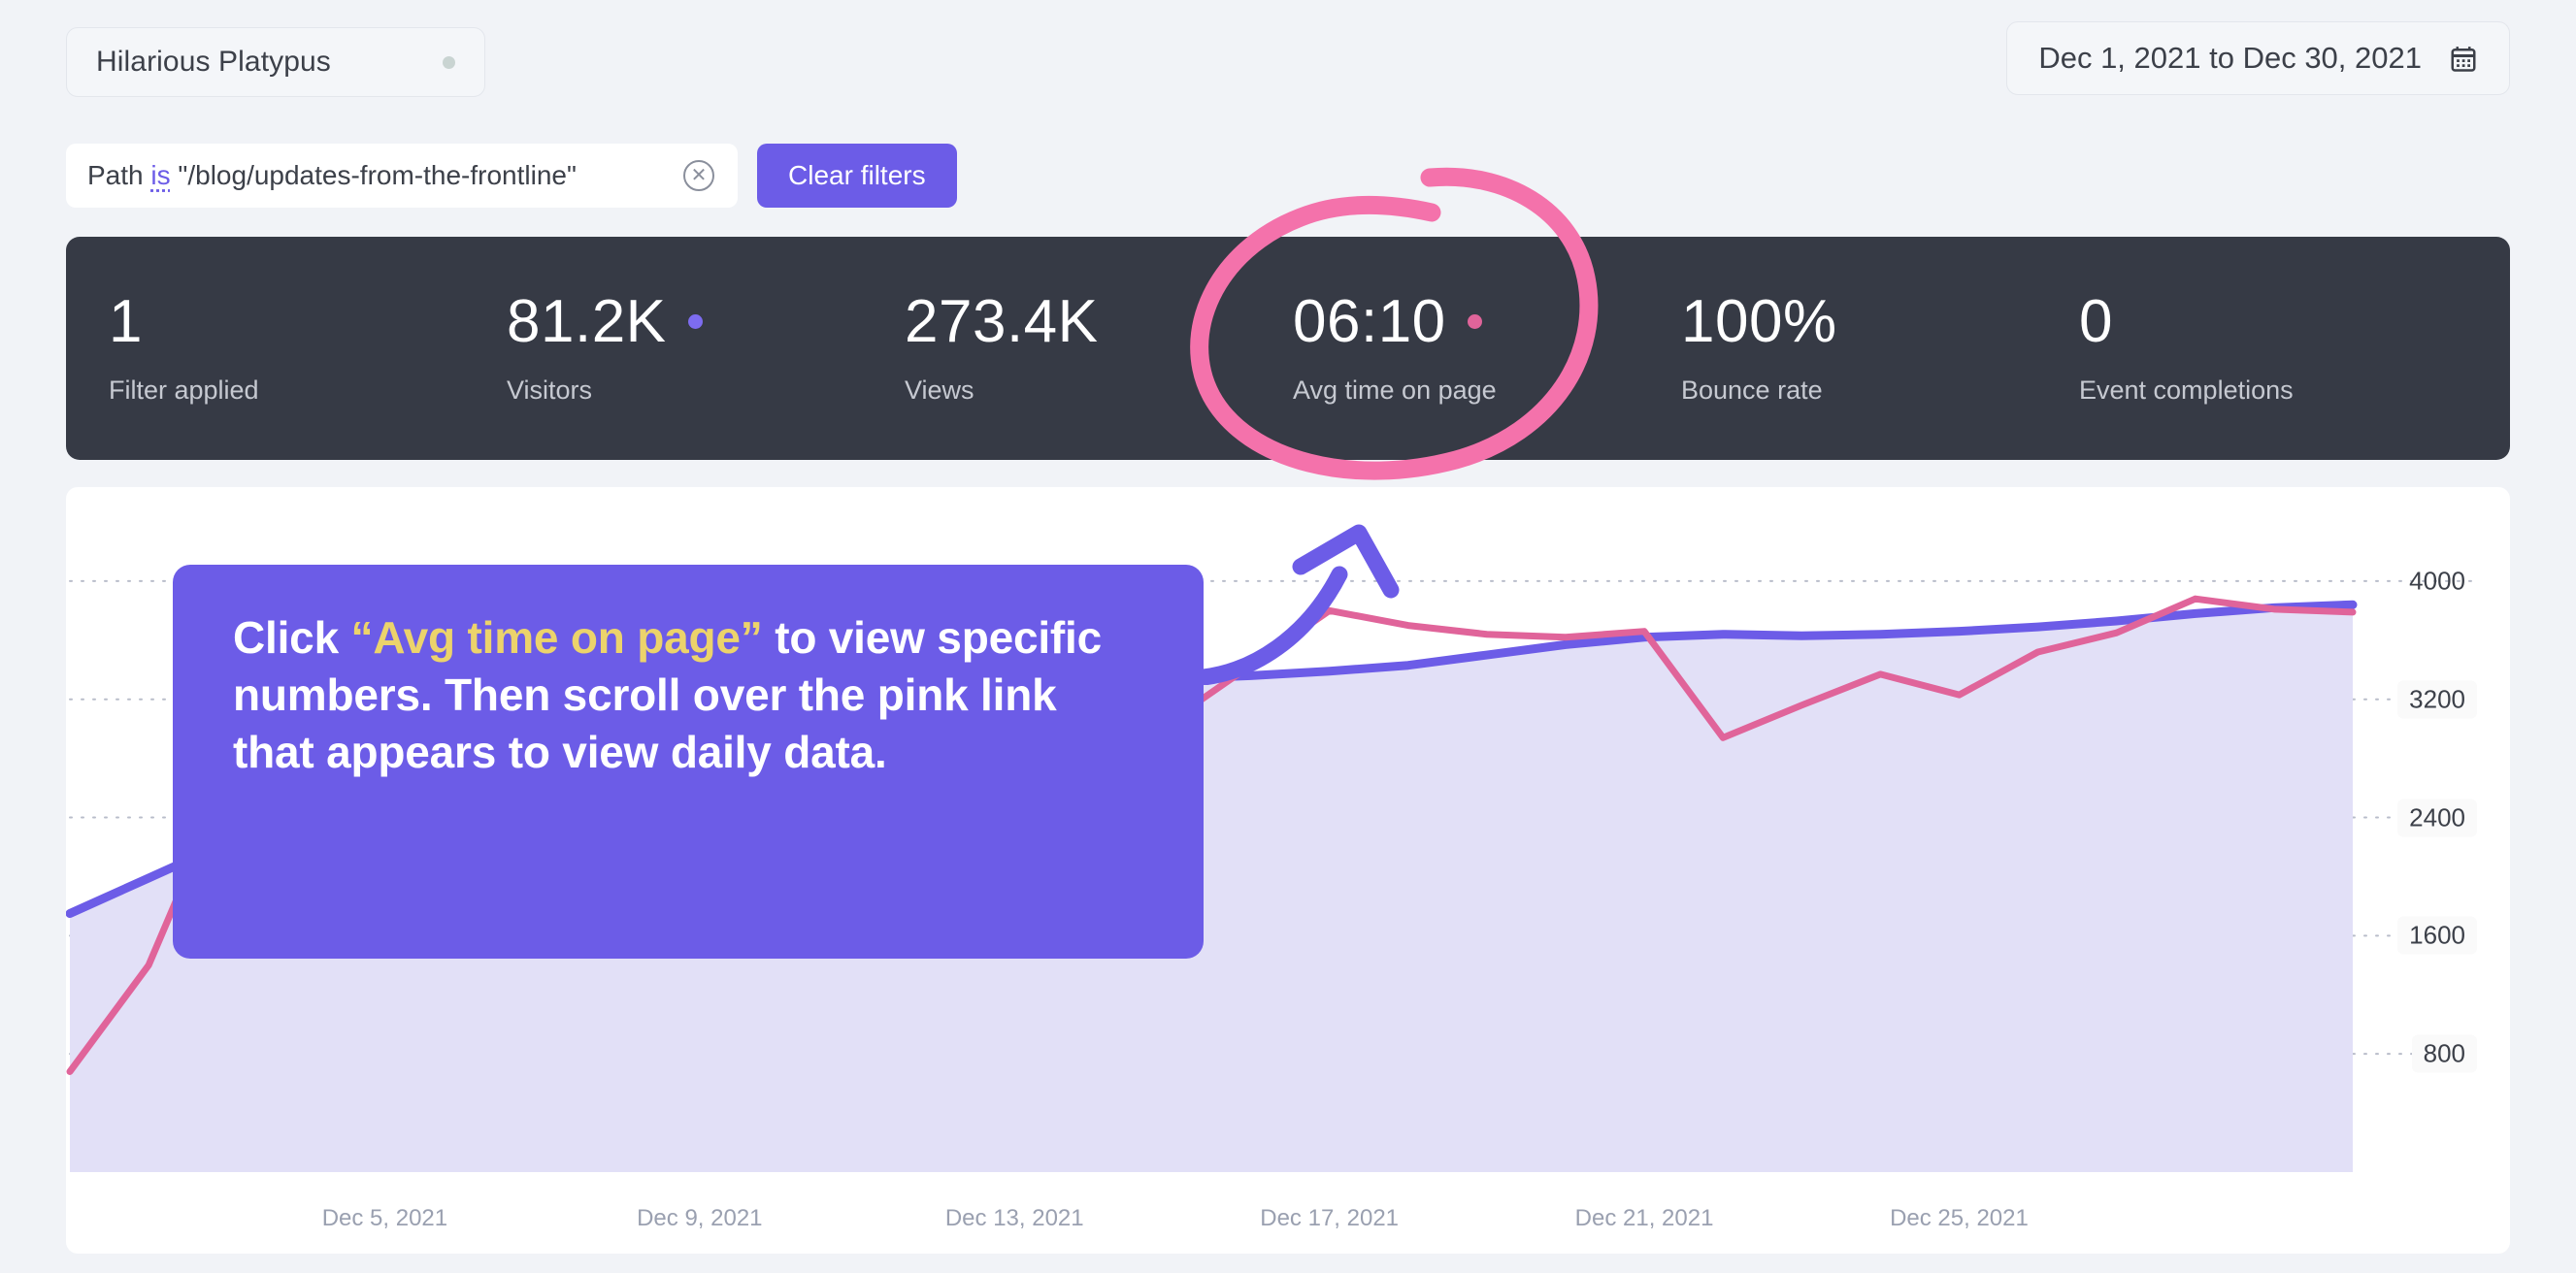 Image resolution: width=2576 pixels, height=1273 pixels. I want to click on stat-label: Visitors, so click(550, 390).